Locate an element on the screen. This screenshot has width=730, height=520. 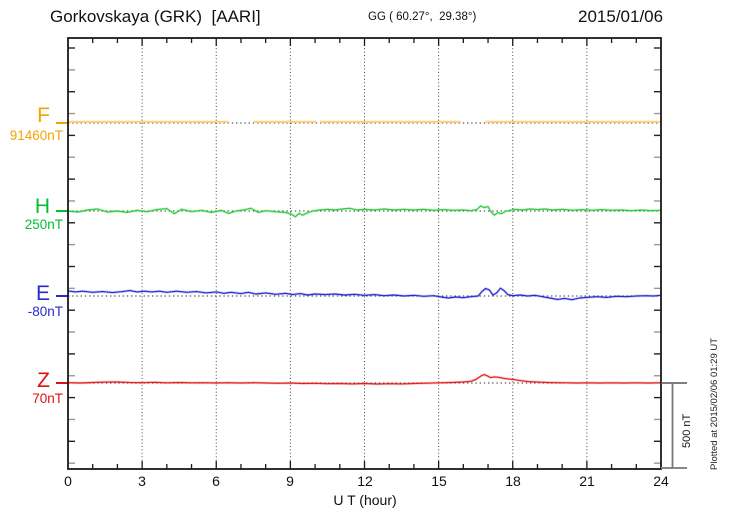
plot-date: 2015/01/06 is located at coordinates (621, 16).